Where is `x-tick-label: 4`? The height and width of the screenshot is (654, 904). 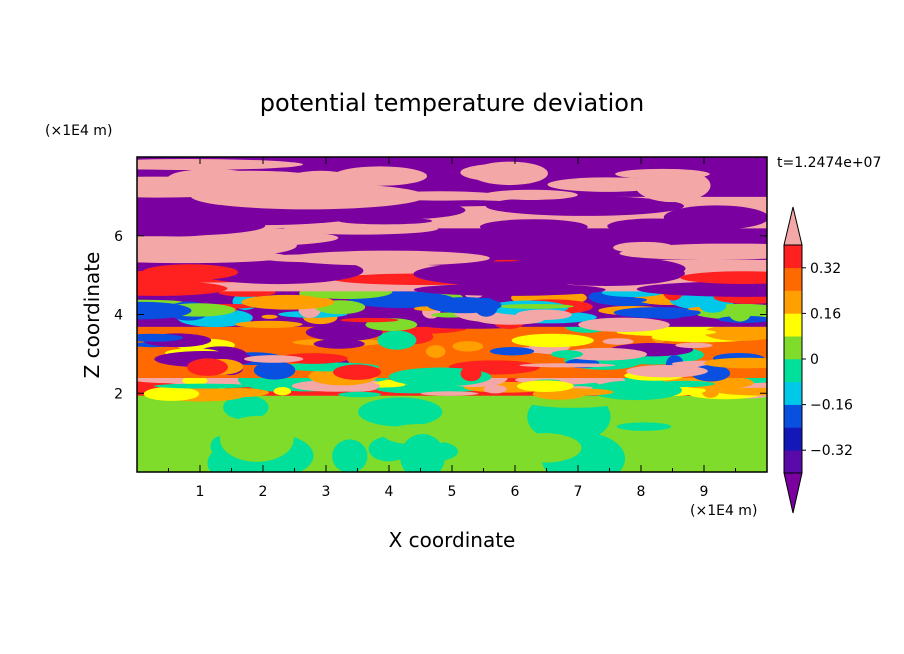
x-tick-label: 4 is located at coordinates (389, 492).